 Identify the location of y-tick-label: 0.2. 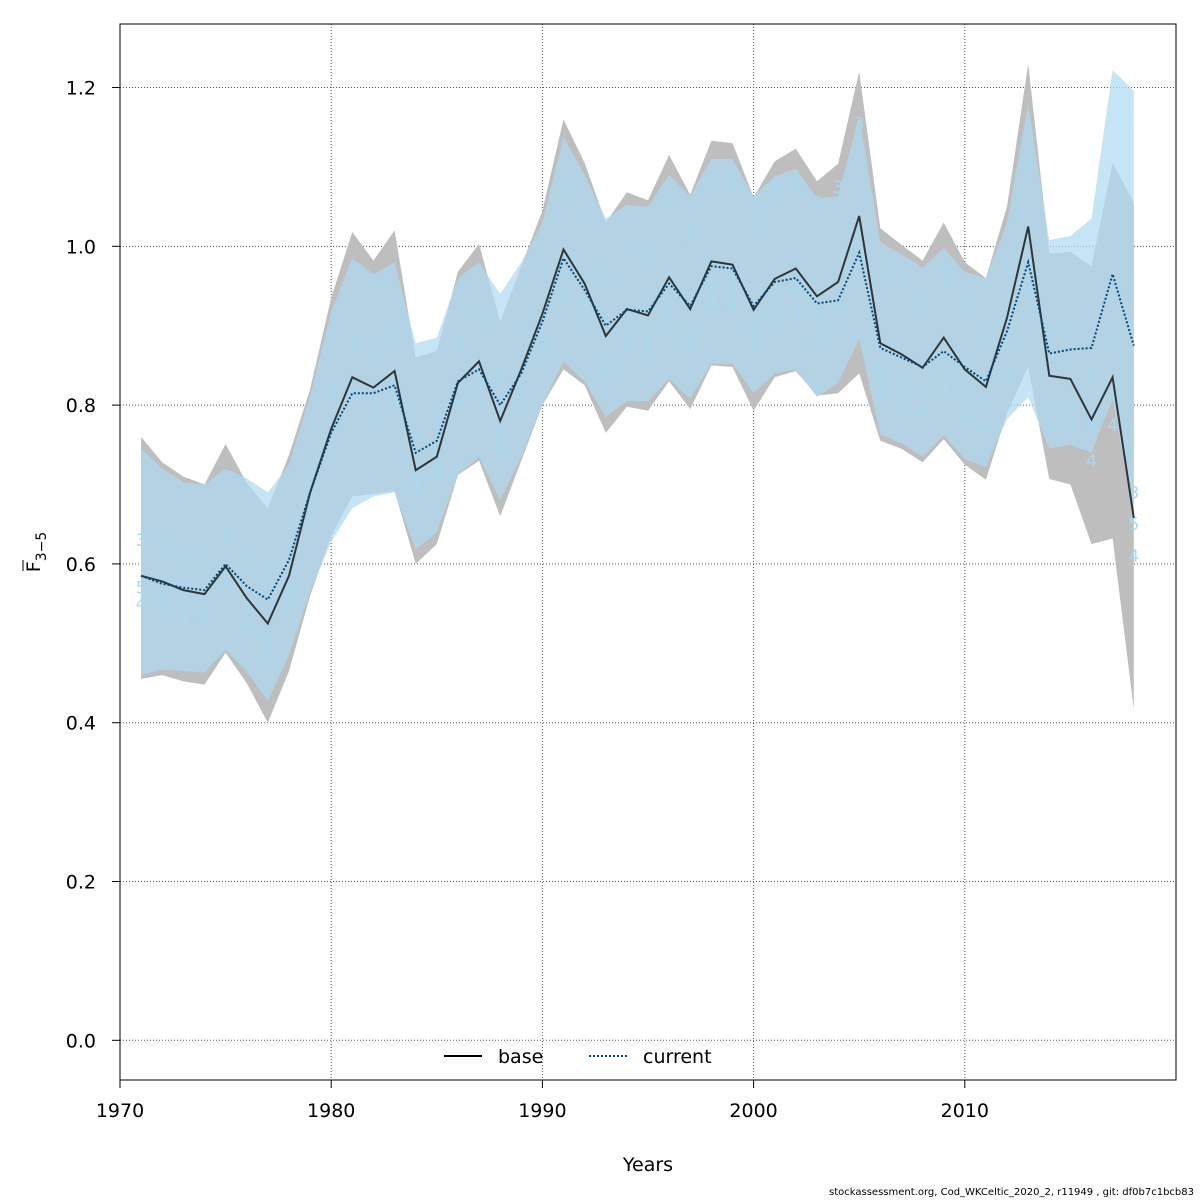
(81, 883).